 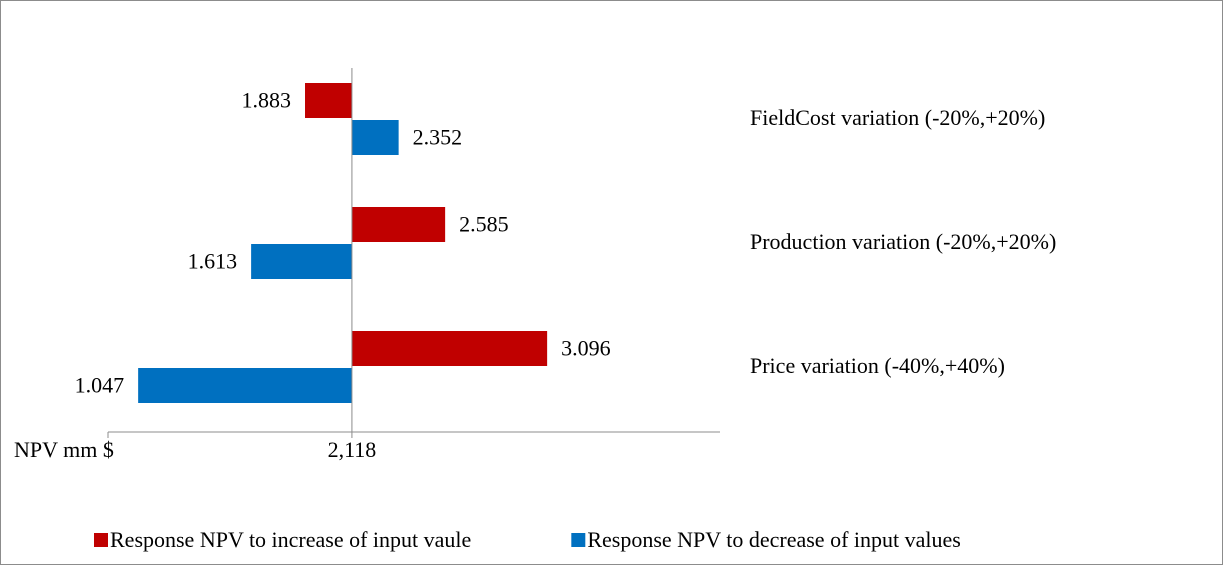 I want to click on legend-label: Response NPV to decrease of input values, so click(x=774, y=539).